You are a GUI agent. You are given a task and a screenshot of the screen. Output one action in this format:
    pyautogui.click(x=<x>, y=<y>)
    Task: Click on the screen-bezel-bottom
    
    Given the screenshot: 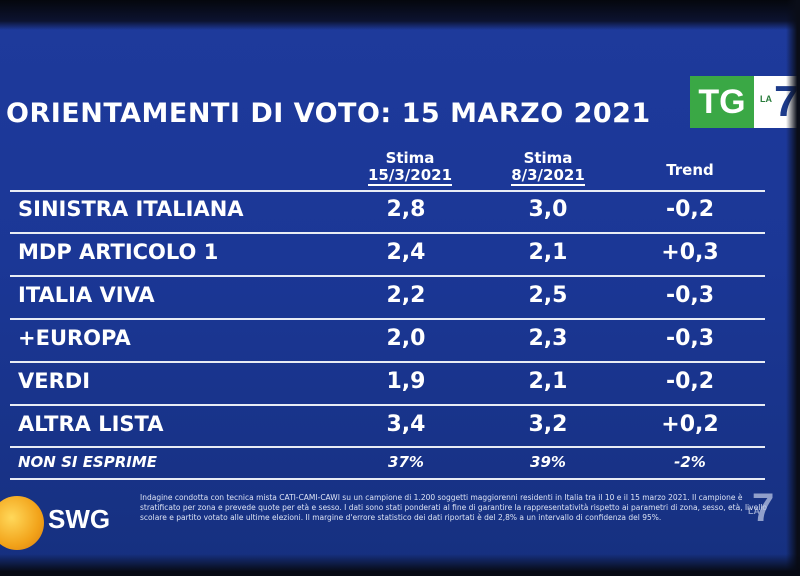 What is the action you would take?
    pyautogui.click(x=400, y=565)
    